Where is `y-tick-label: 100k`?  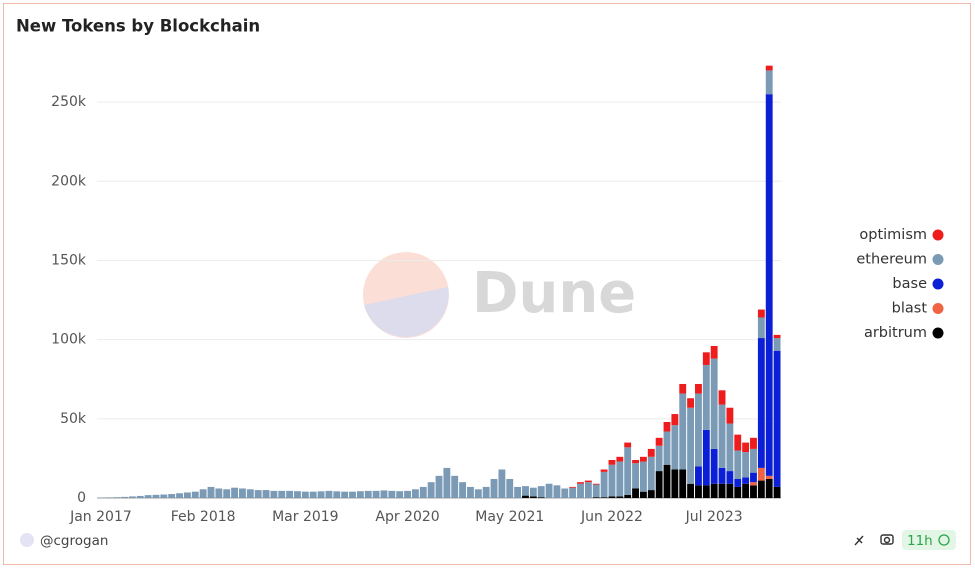 y-tick-label: 100k is located at coordinates (69, 340).